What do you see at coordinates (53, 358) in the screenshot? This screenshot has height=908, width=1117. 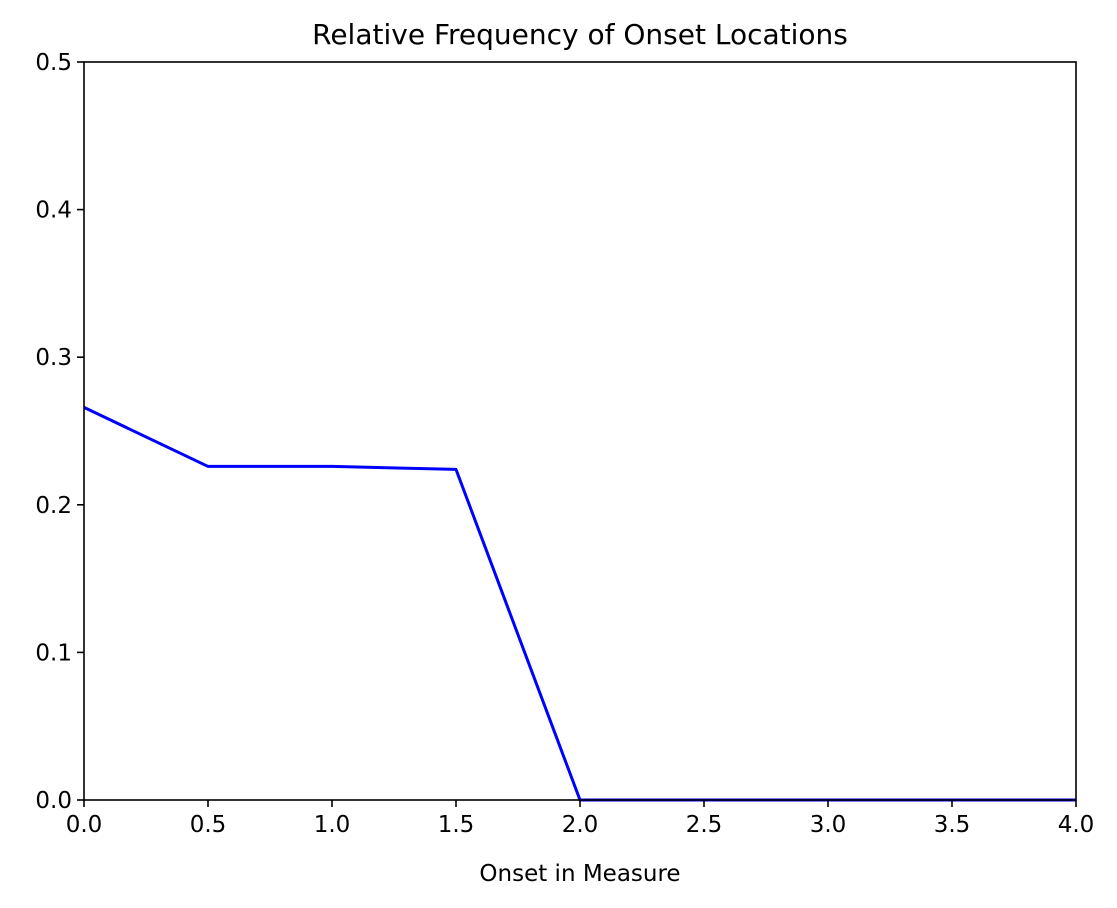 I see `y-tick-label: 0.3` at bounding box center [53, 358].